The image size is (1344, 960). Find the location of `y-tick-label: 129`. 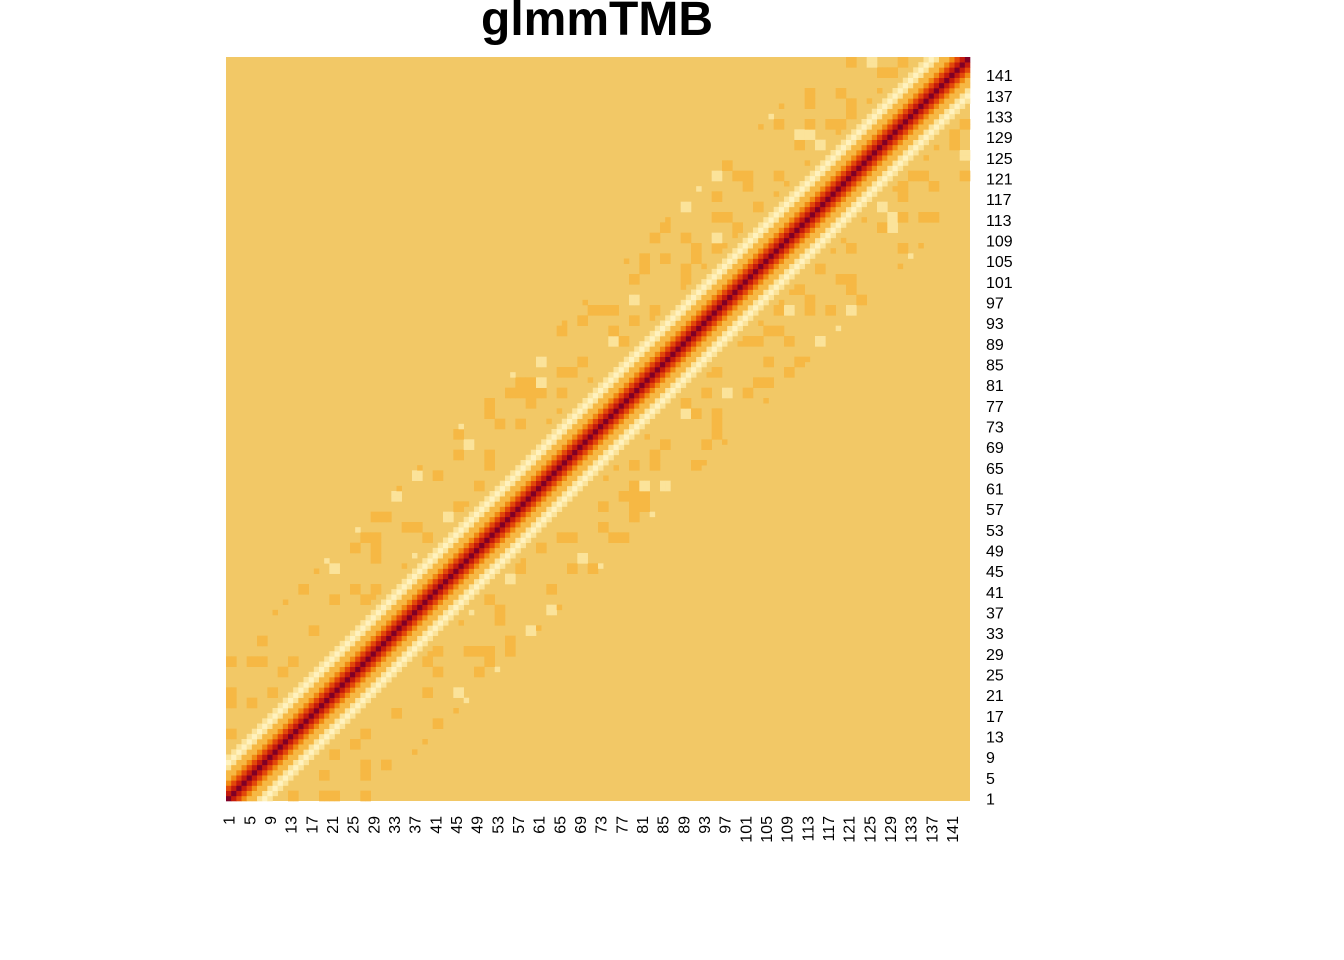

y-tick-label: 129 is located at coordinates (999, 138).